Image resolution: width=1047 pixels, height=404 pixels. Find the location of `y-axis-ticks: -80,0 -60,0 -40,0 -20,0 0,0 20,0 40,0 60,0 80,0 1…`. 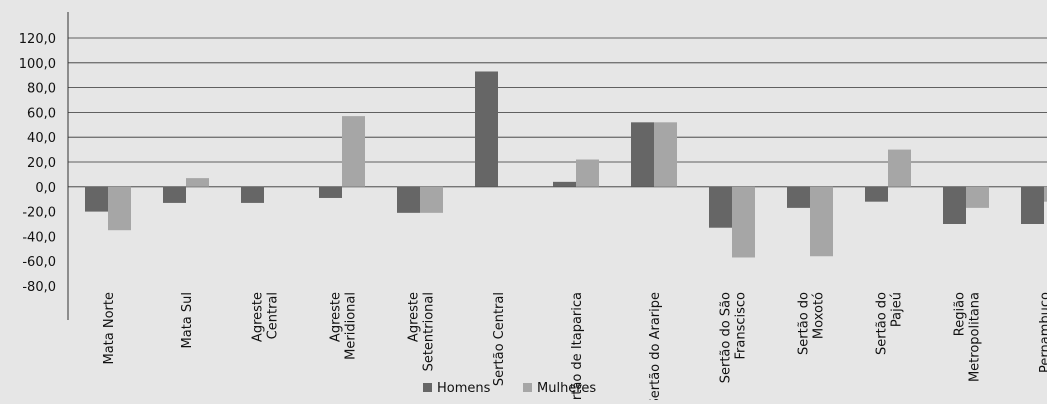

y-axis-ticks: -80,0 -60,0 -40,0 -20,0 0,0 20,0 40,0 60,0 80,0 1… is located at coordinates (37, 163).